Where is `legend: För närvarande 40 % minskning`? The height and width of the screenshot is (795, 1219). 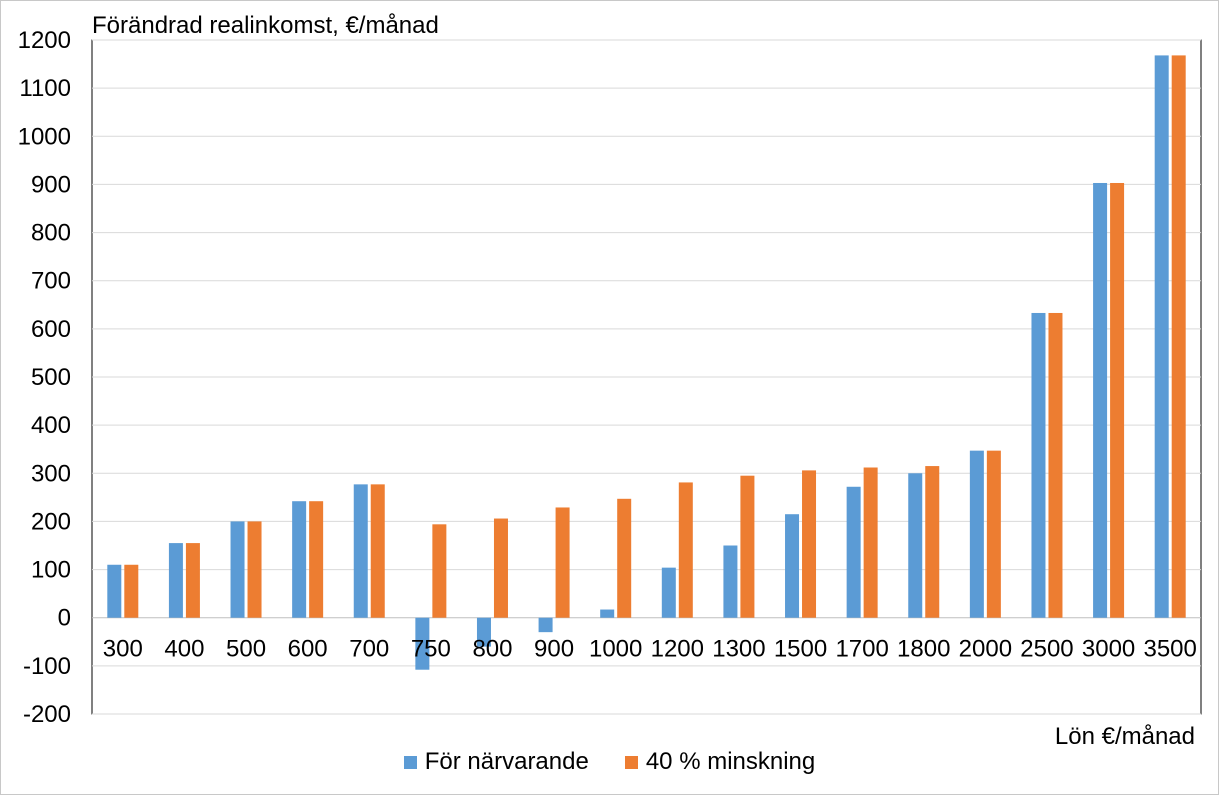 legend: För närvarande 40 % minskning is located at coordinates (609, 762).